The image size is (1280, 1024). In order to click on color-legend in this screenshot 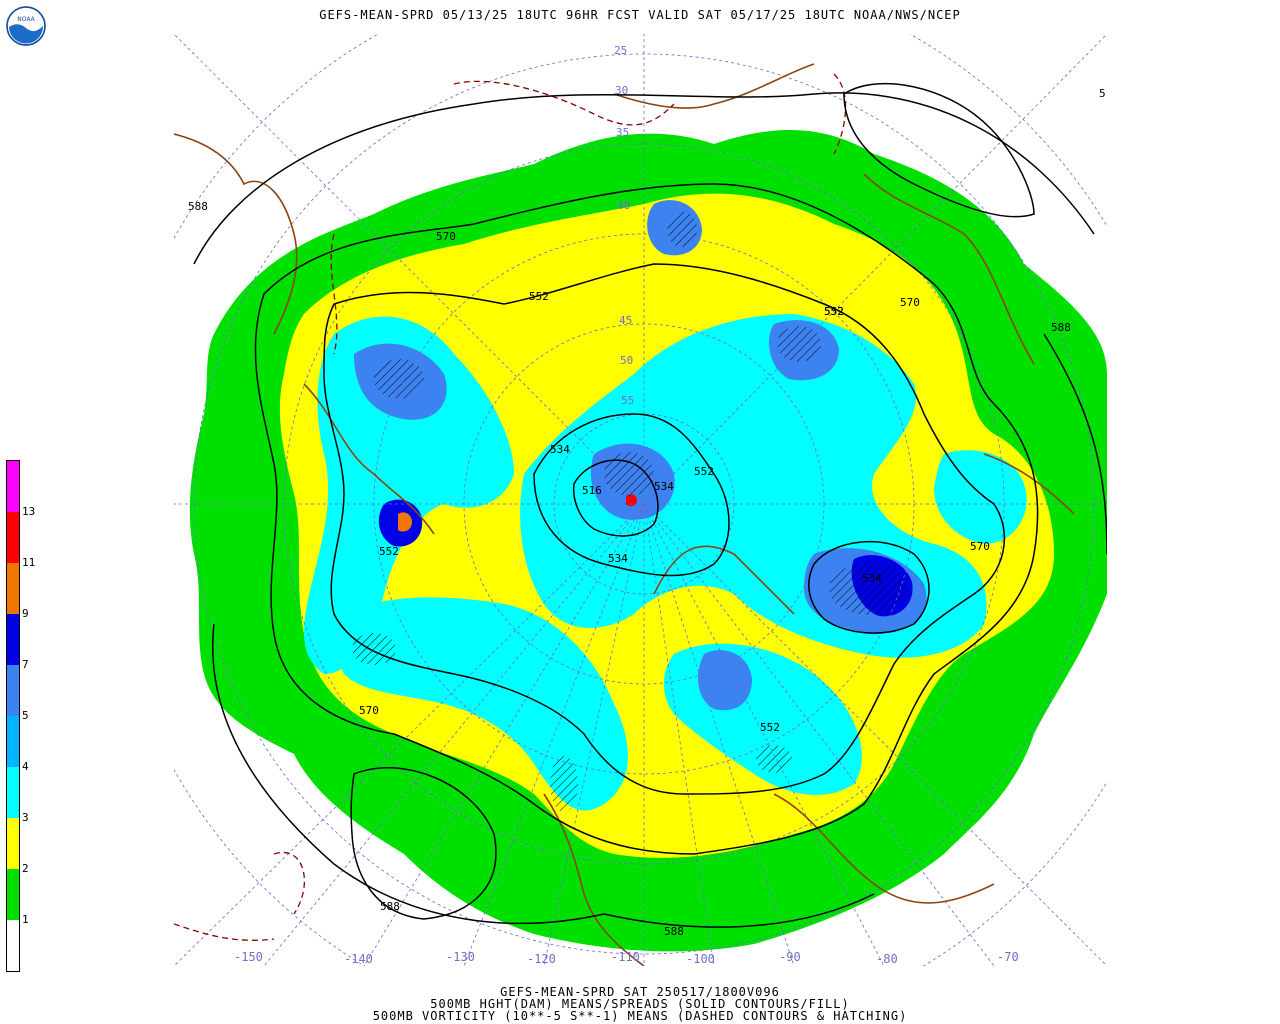, I will do `click(13, 716)`.